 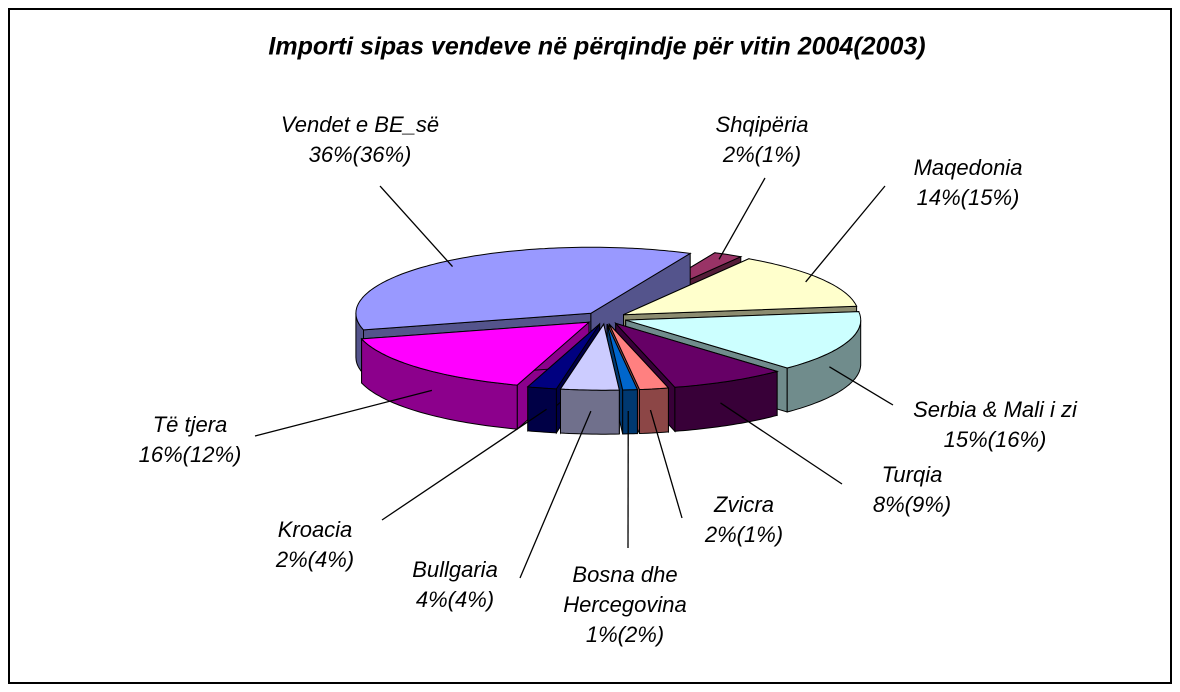 What do you see at coordinates (912, 490) in the screenshot?
I see `data-label: Turqia 8%(9%)` at bounding box center [912, 490].